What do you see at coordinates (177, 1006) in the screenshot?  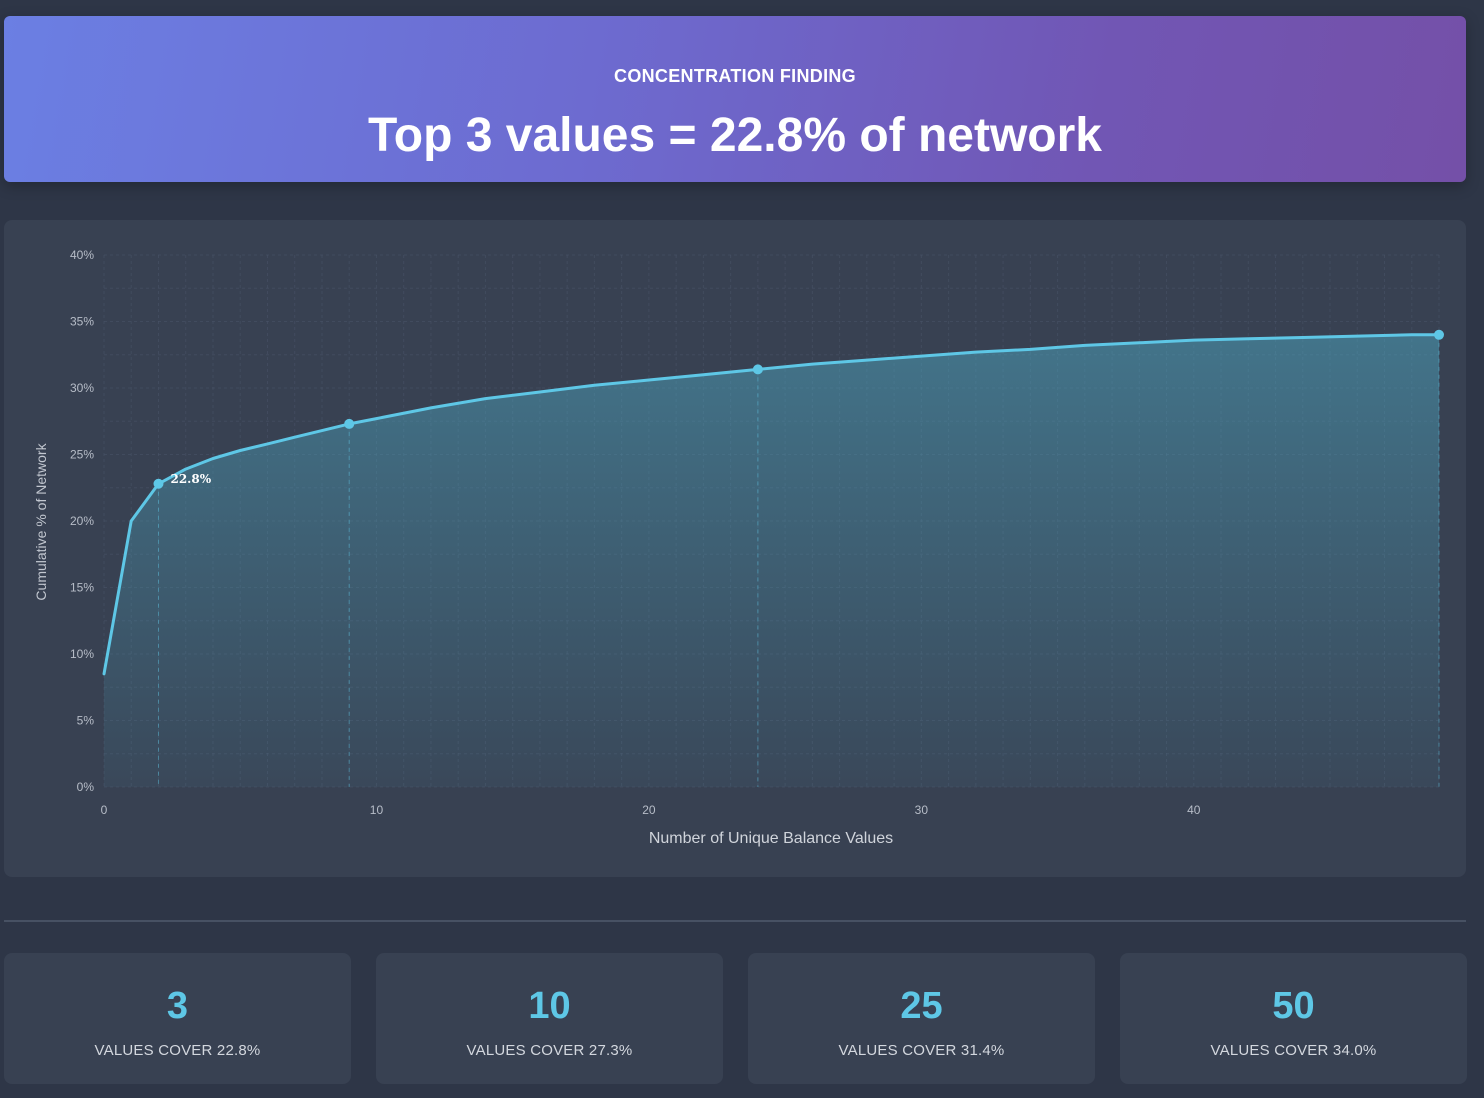 I see `stat-number: 3` at bounding box center [177, 1006].